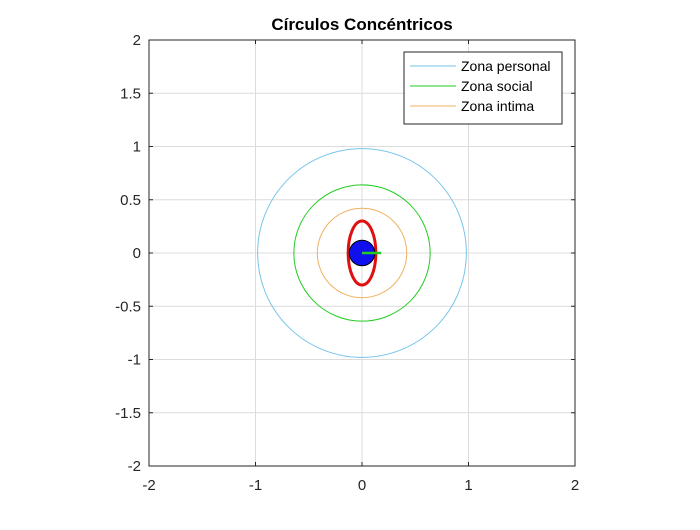 This screenshot has height=530, width=700. What do you see at coordinates (128, 306) in the screenshot?
I see `y-tick-label: -0.5` at bounding box center [128, 306].